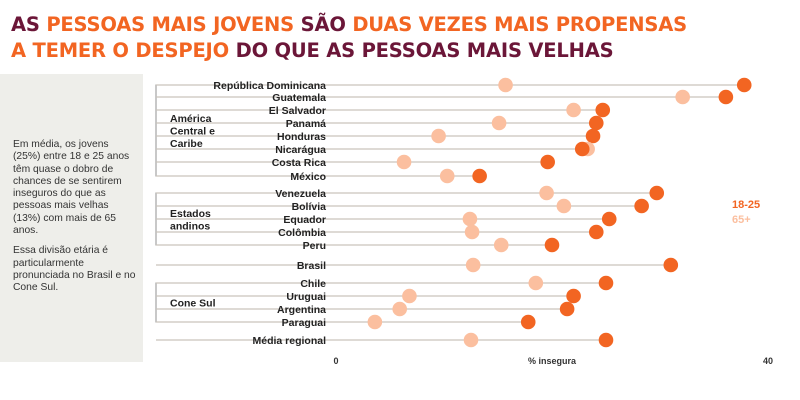  I want to click on title-line-2-part-2: DO QUE AS PESSOAS MAIS VELHAS, so click(421, 50).